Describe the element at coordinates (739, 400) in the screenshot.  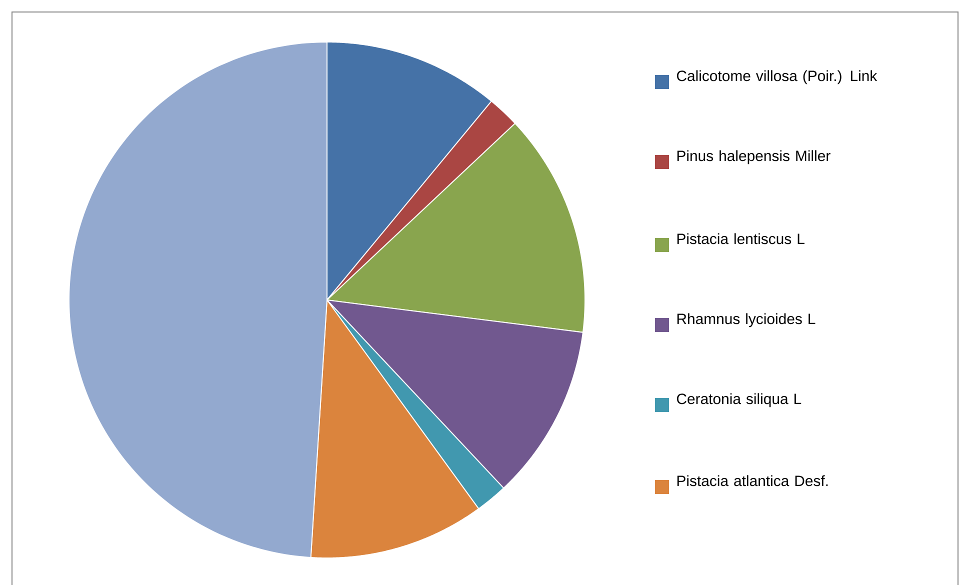
I see `legend-label: Ceratonia siliqua L` at that location.